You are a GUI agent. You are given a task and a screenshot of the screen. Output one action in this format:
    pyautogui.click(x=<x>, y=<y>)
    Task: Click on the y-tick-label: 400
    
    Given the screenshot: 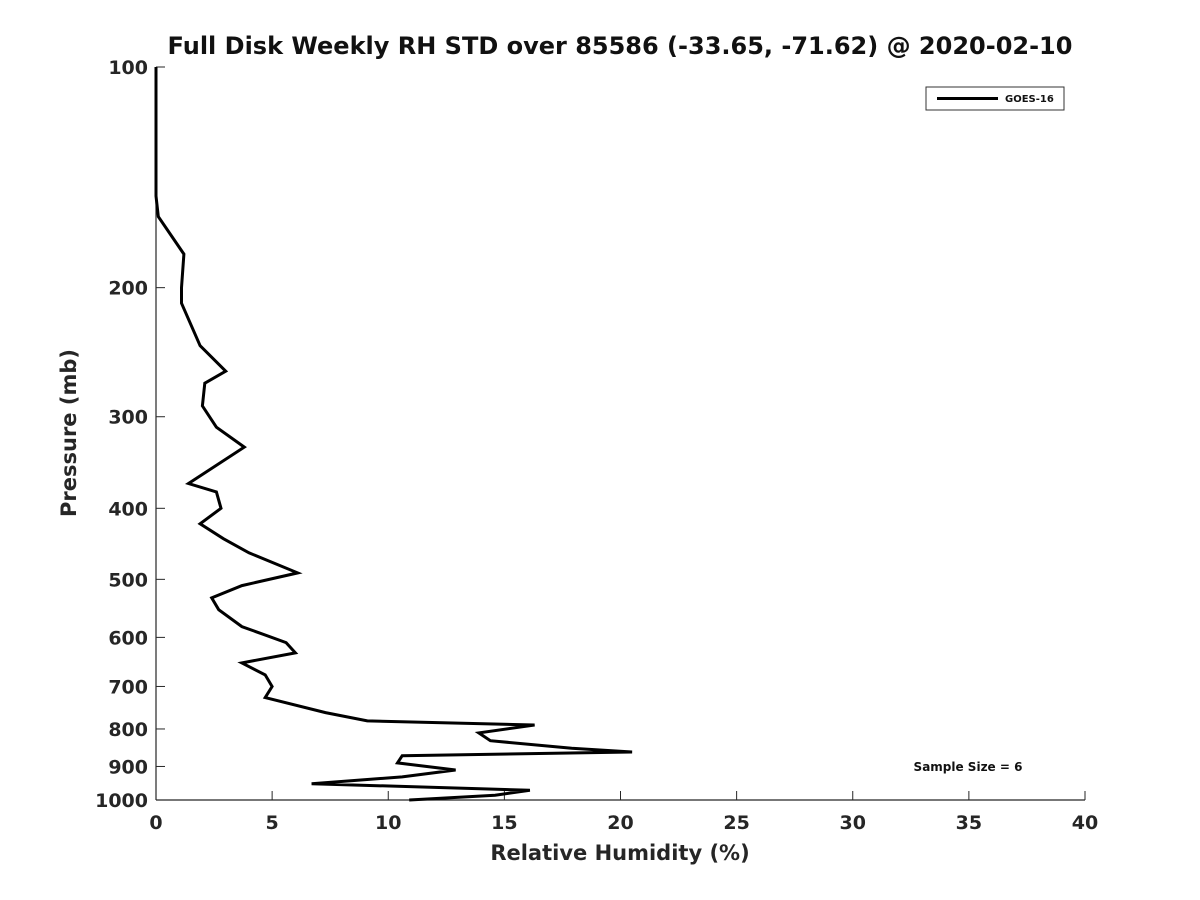 What is the action you would take?
    pyautogui.click(x=128, y=509)
    